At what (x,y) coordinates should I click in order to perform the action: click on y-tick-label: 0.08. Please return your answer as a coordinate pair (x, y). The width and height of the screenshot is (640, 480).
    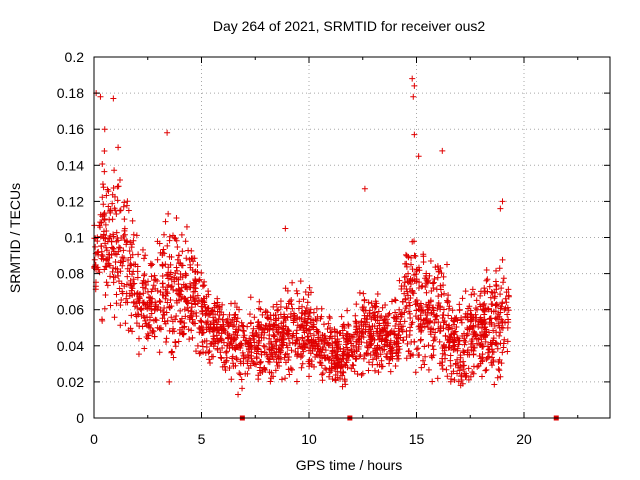
    Looking at the image, I should click on (70, 274).